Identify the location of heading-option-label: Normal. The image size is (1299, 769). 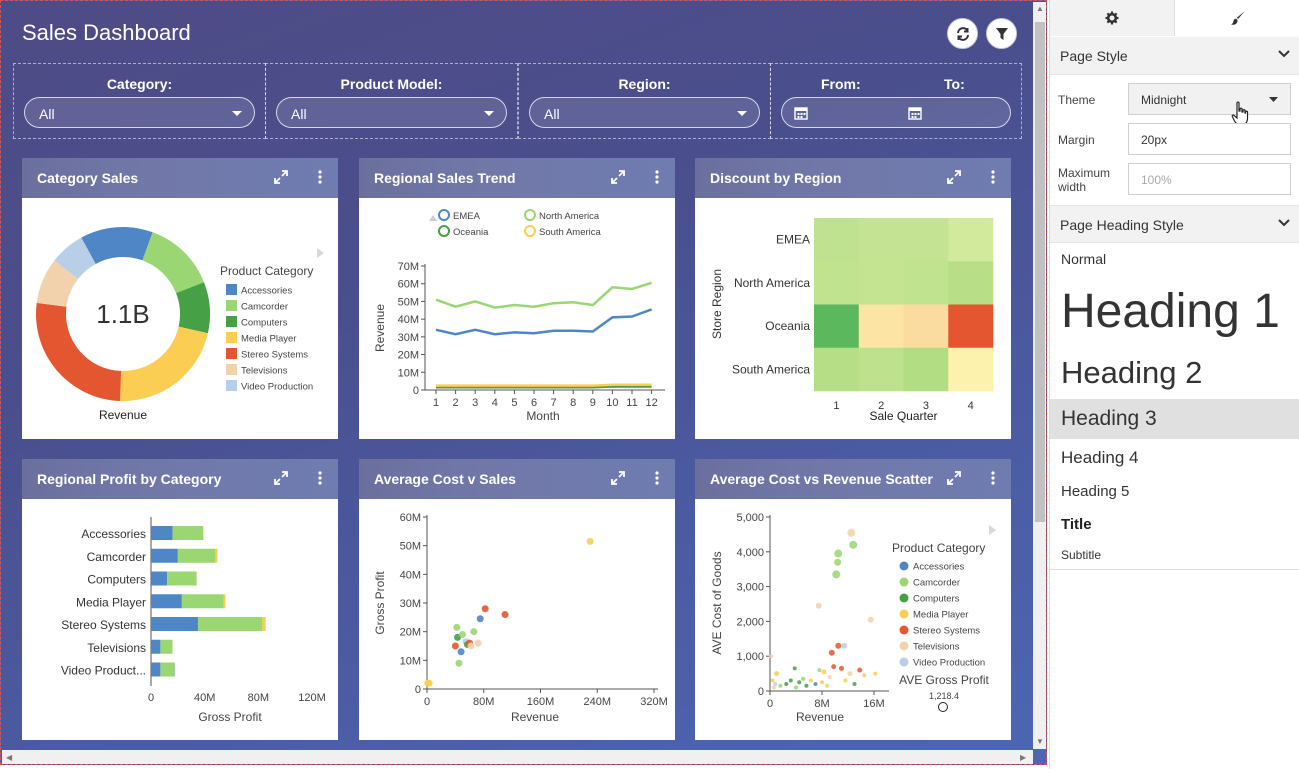
(1084, 259).